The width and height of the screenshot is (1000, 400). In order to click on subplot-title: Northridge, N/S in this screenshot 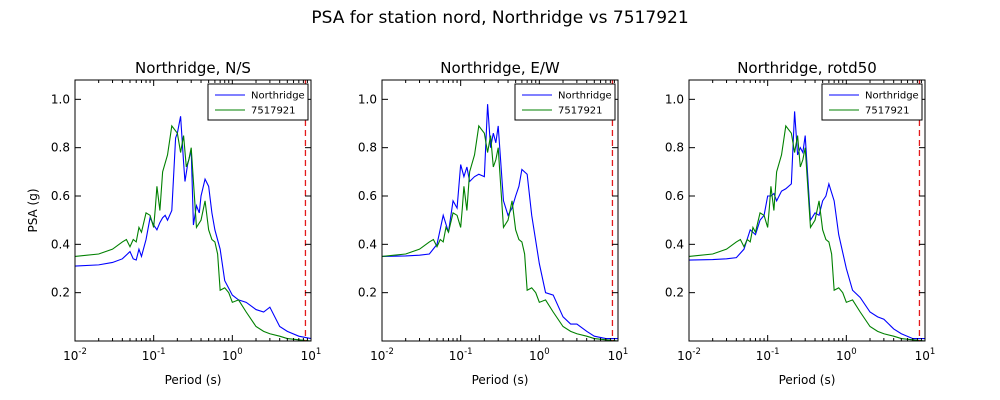, I will do `click(193, 68)`.